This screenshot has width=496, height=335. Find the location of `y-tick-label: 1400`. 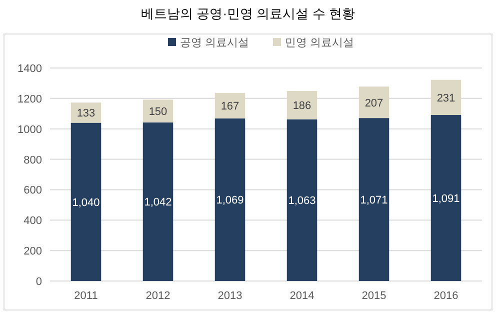

y-tick-label: 1400 is located at coordinates (30, 69).